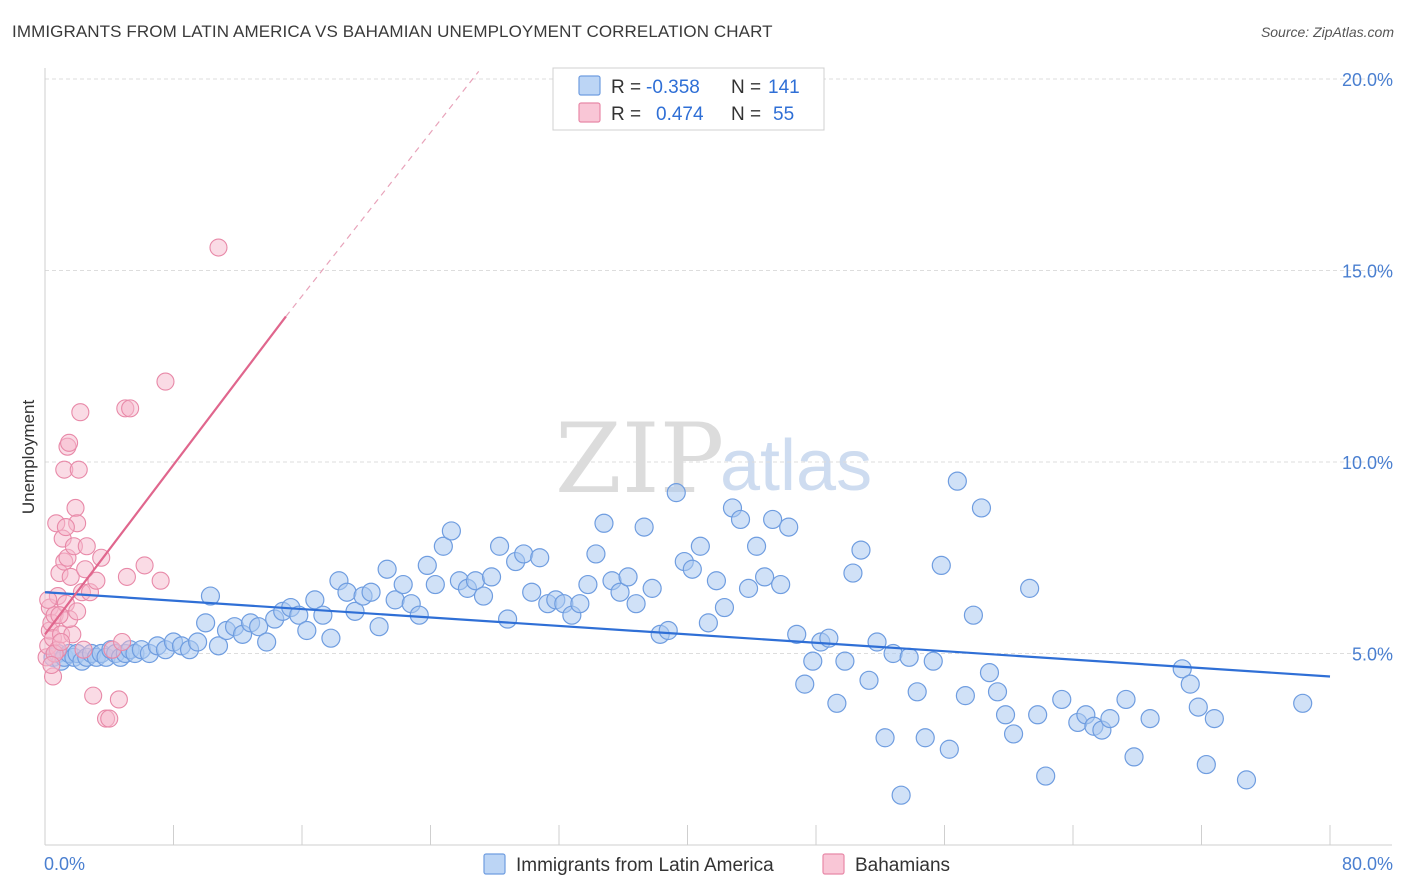  What do you see at coordinates (680, 114) in the screenshot?
I see `legend-r-value-2: 0.474` at bounding box center [680, 114].